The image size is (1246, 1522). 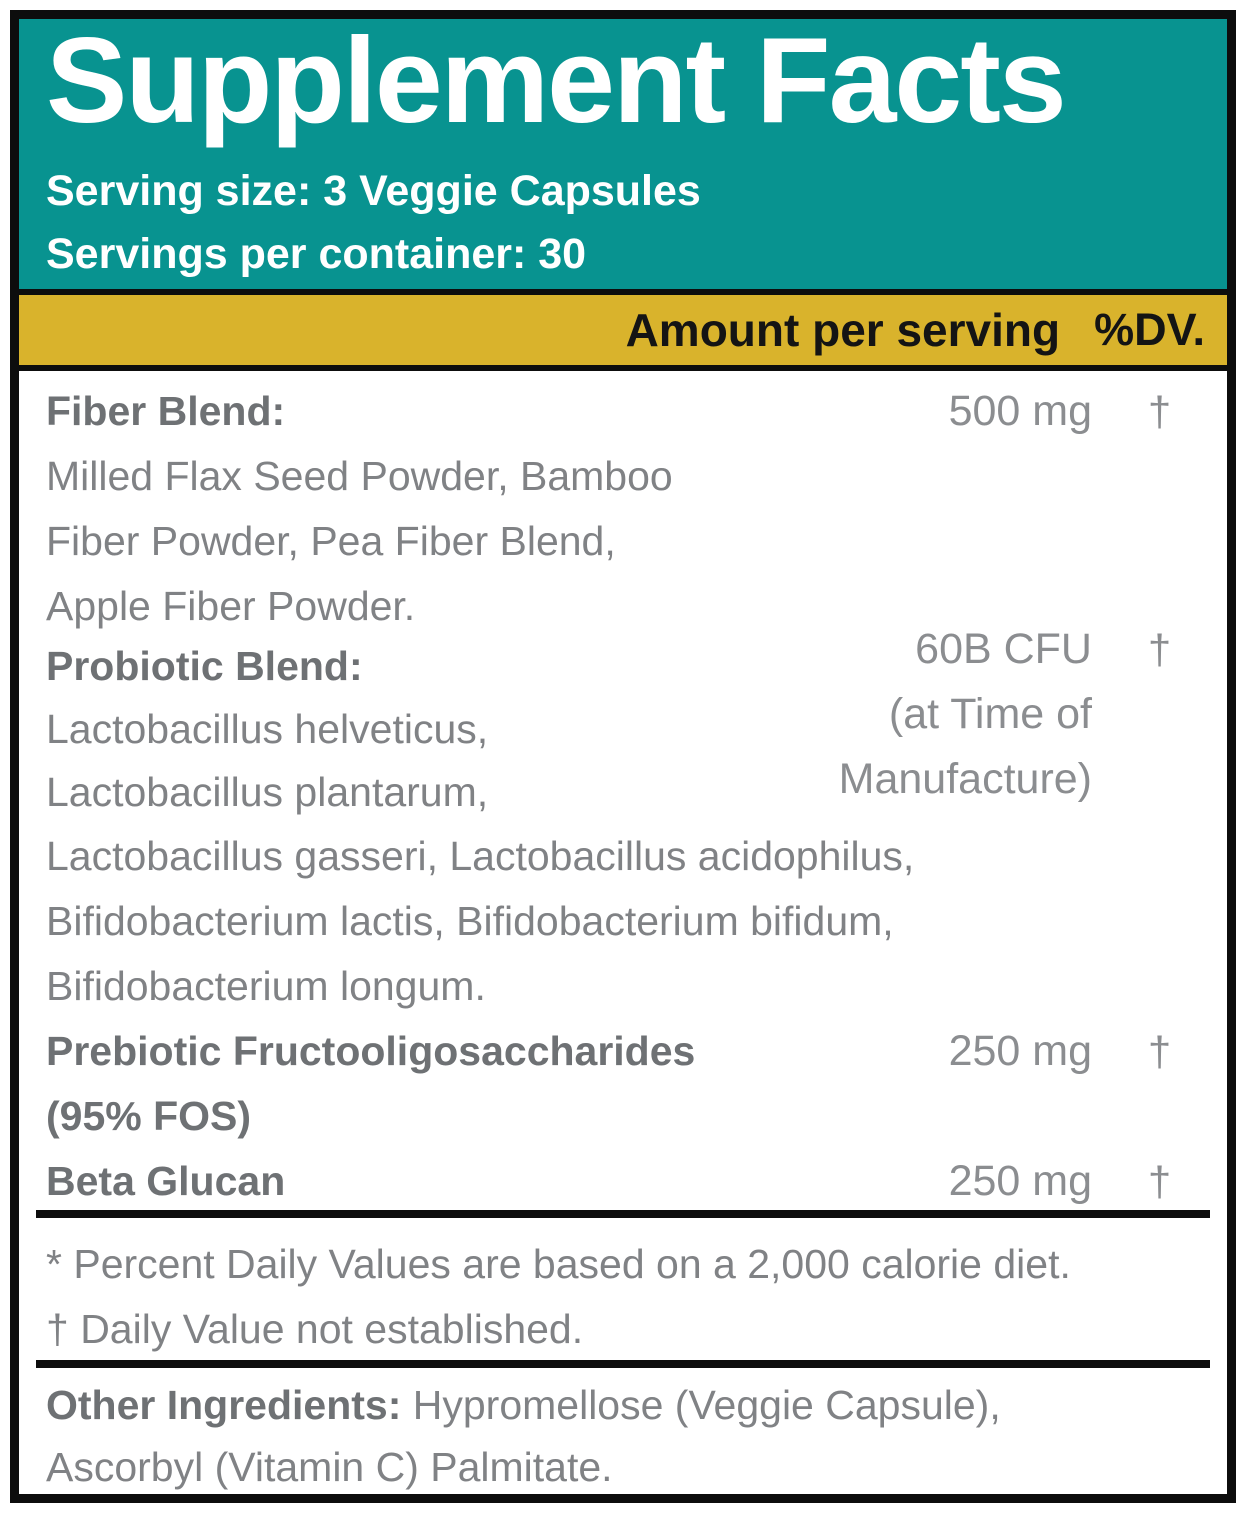 I want to click on ingredient-description-line: Fiber Powder, Pea Fiber Blend,, so click(x=331, y=541).